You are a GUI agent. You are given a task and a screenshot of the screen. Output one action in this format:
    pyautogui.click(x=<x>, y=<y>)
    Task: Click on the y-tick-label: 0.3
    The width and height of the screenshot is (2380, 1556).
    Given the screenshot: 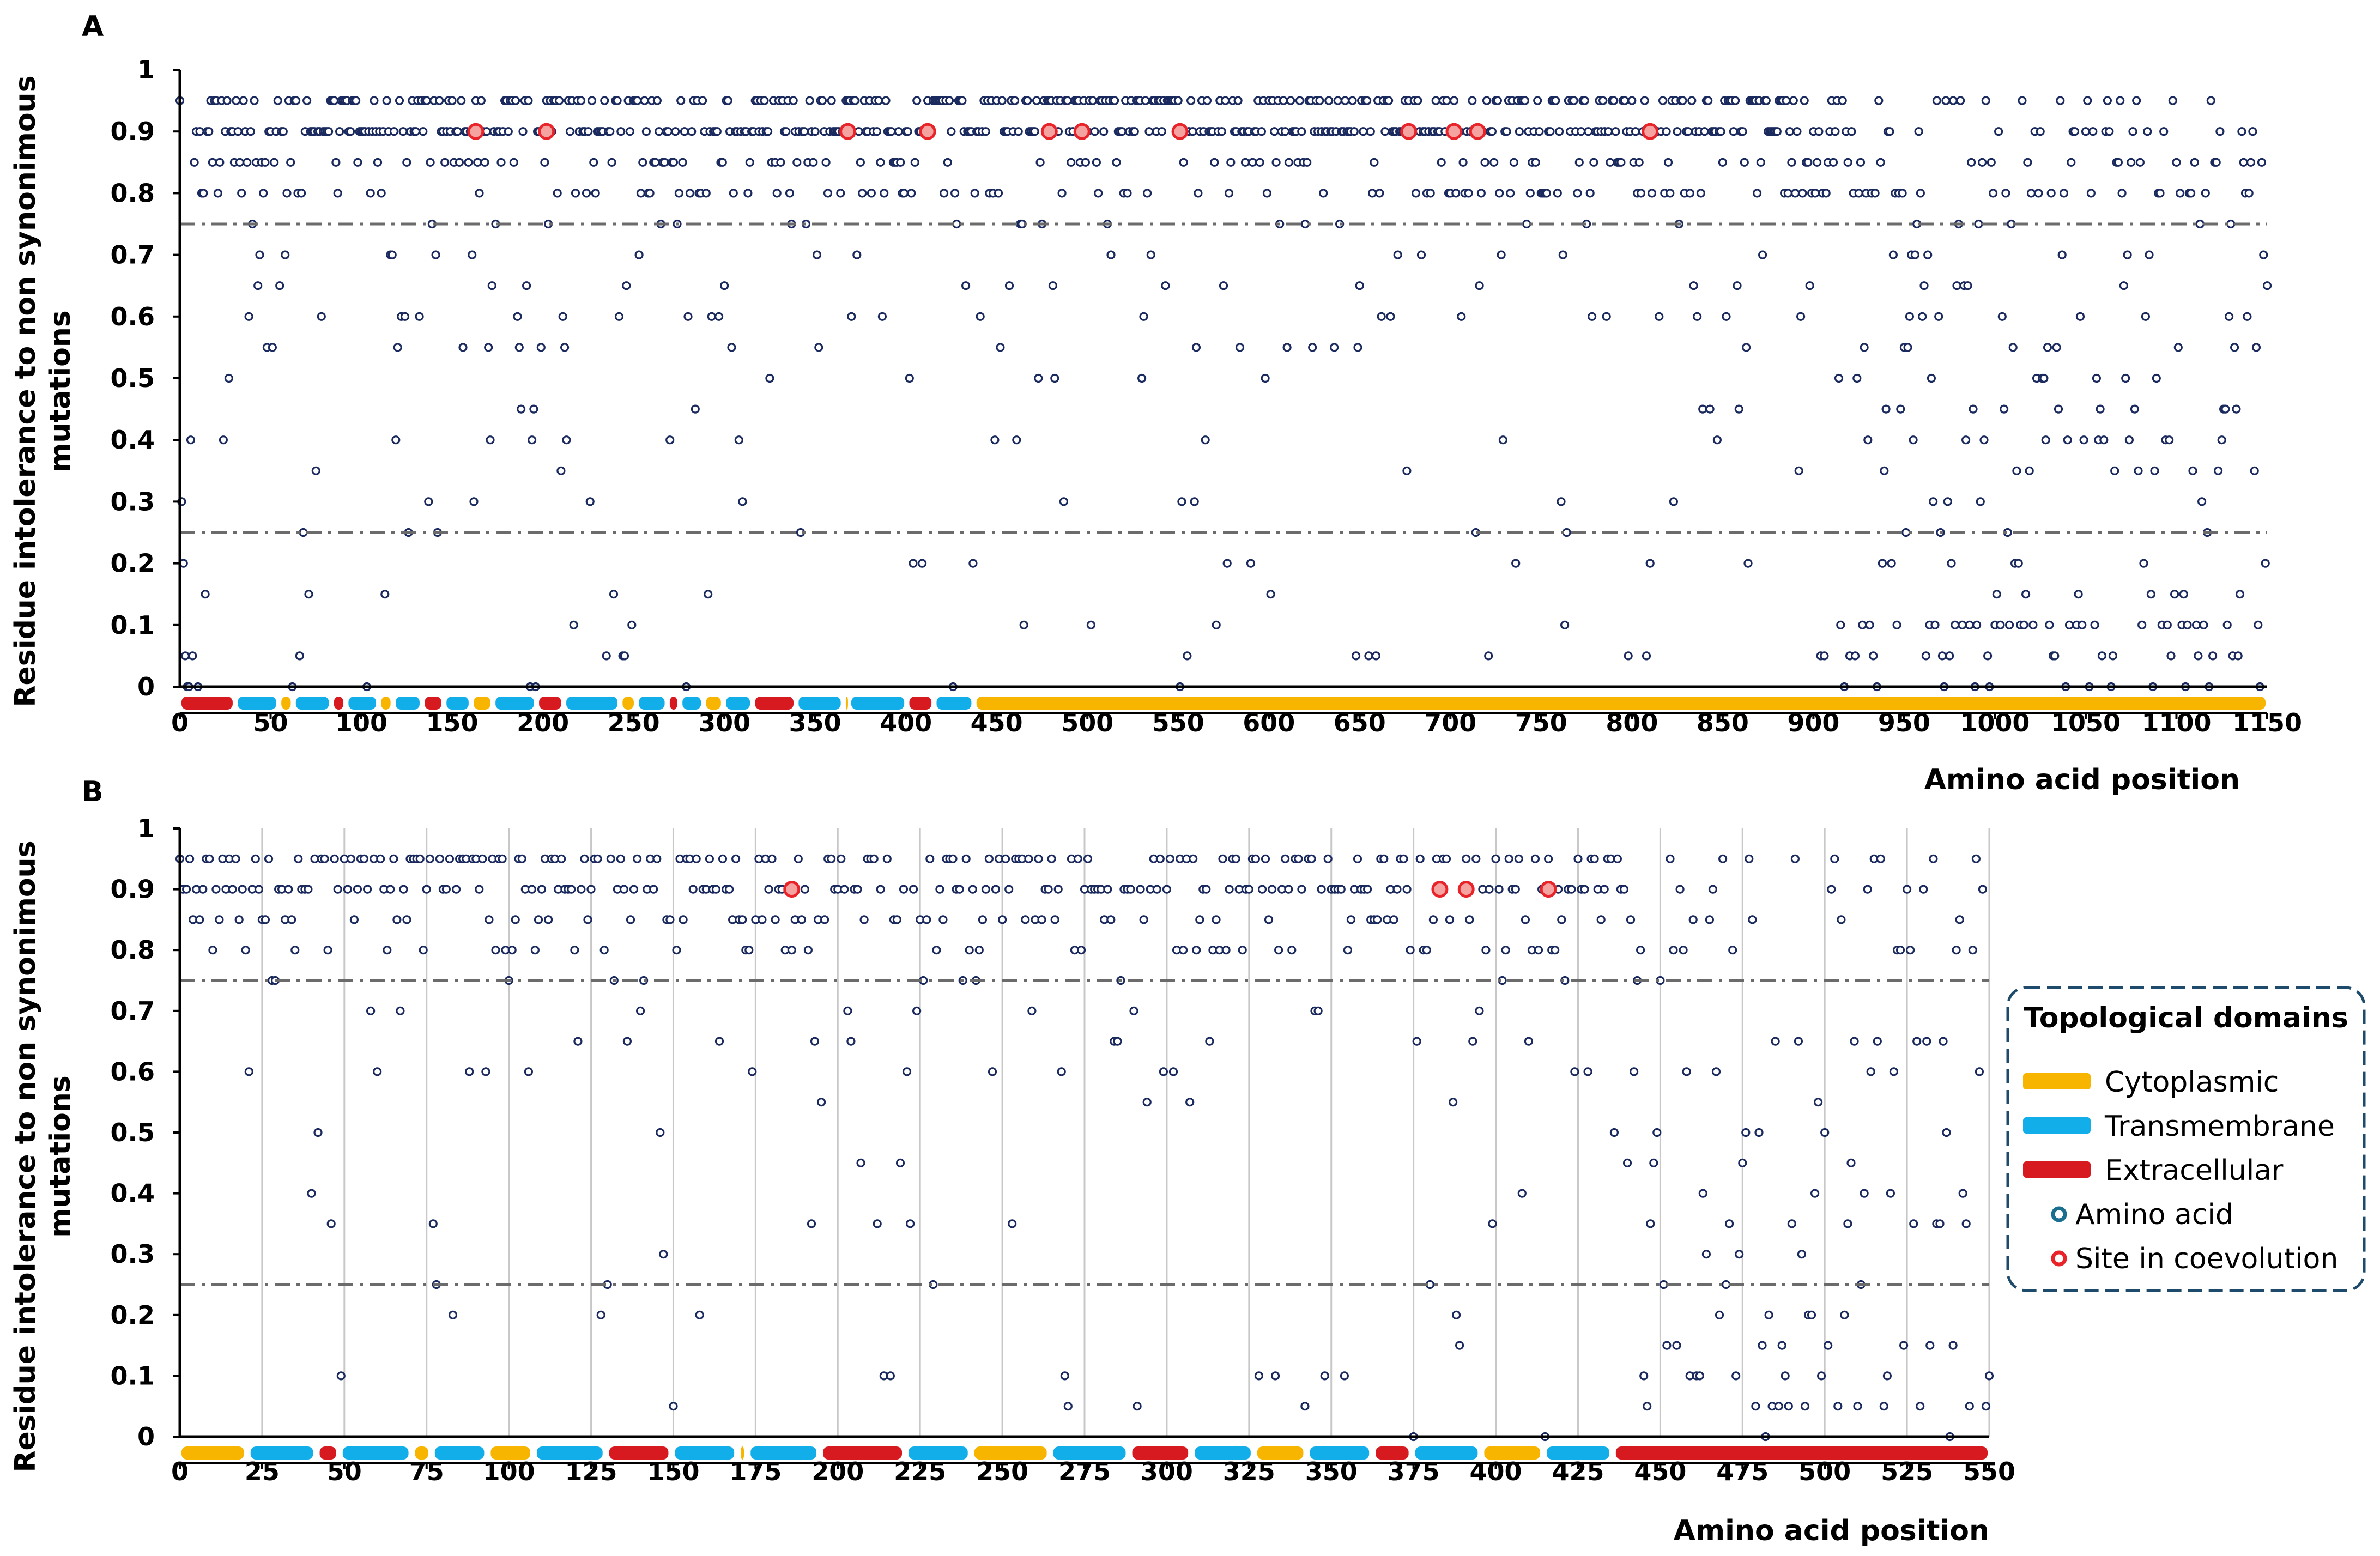 What is the action you would take?
    pyautogui.click(x=133, y=501)
    